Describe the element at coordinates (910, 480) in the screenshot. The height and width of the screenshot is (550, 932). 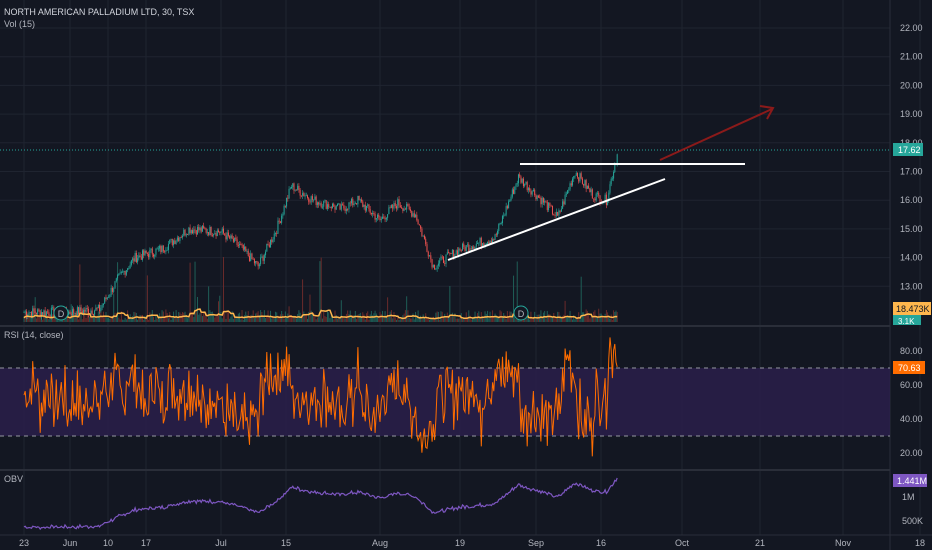
I see `obv-value-badge: 1.441M` at that location.